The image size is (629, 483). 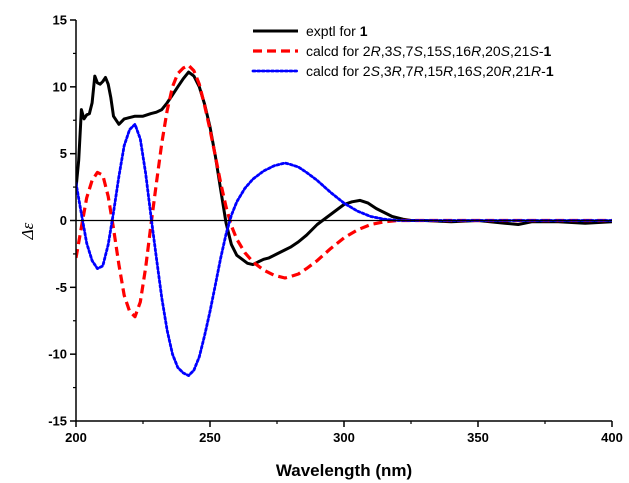 I want to click on x-axis-title: Wavelength (nm), so click(x=344, y=470).